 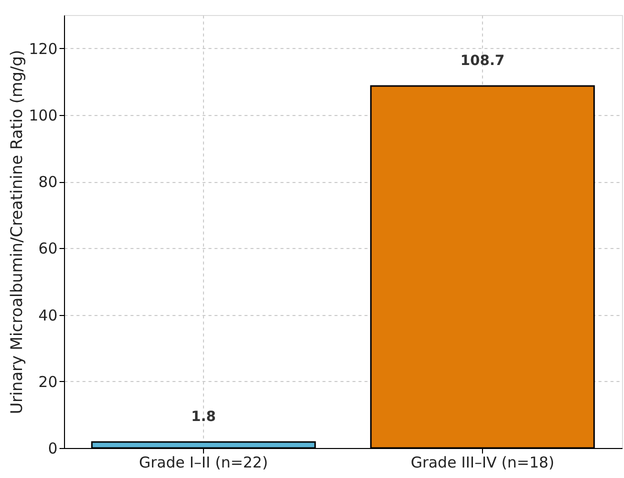 I want to click on y-tick-label: 80, so click(x=48, y=182).